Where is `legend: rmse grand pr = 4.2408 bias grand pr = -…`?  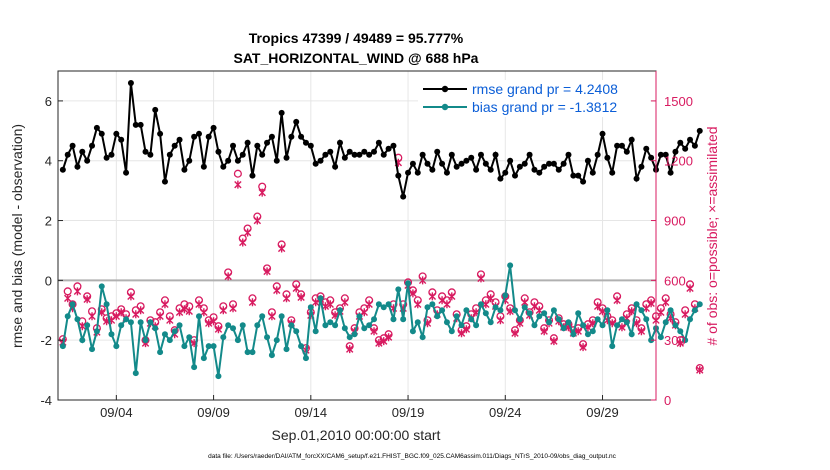
legend: rmse grand pr = 4.2408 bias grand pr = -… is located at coordinates (534, 98).